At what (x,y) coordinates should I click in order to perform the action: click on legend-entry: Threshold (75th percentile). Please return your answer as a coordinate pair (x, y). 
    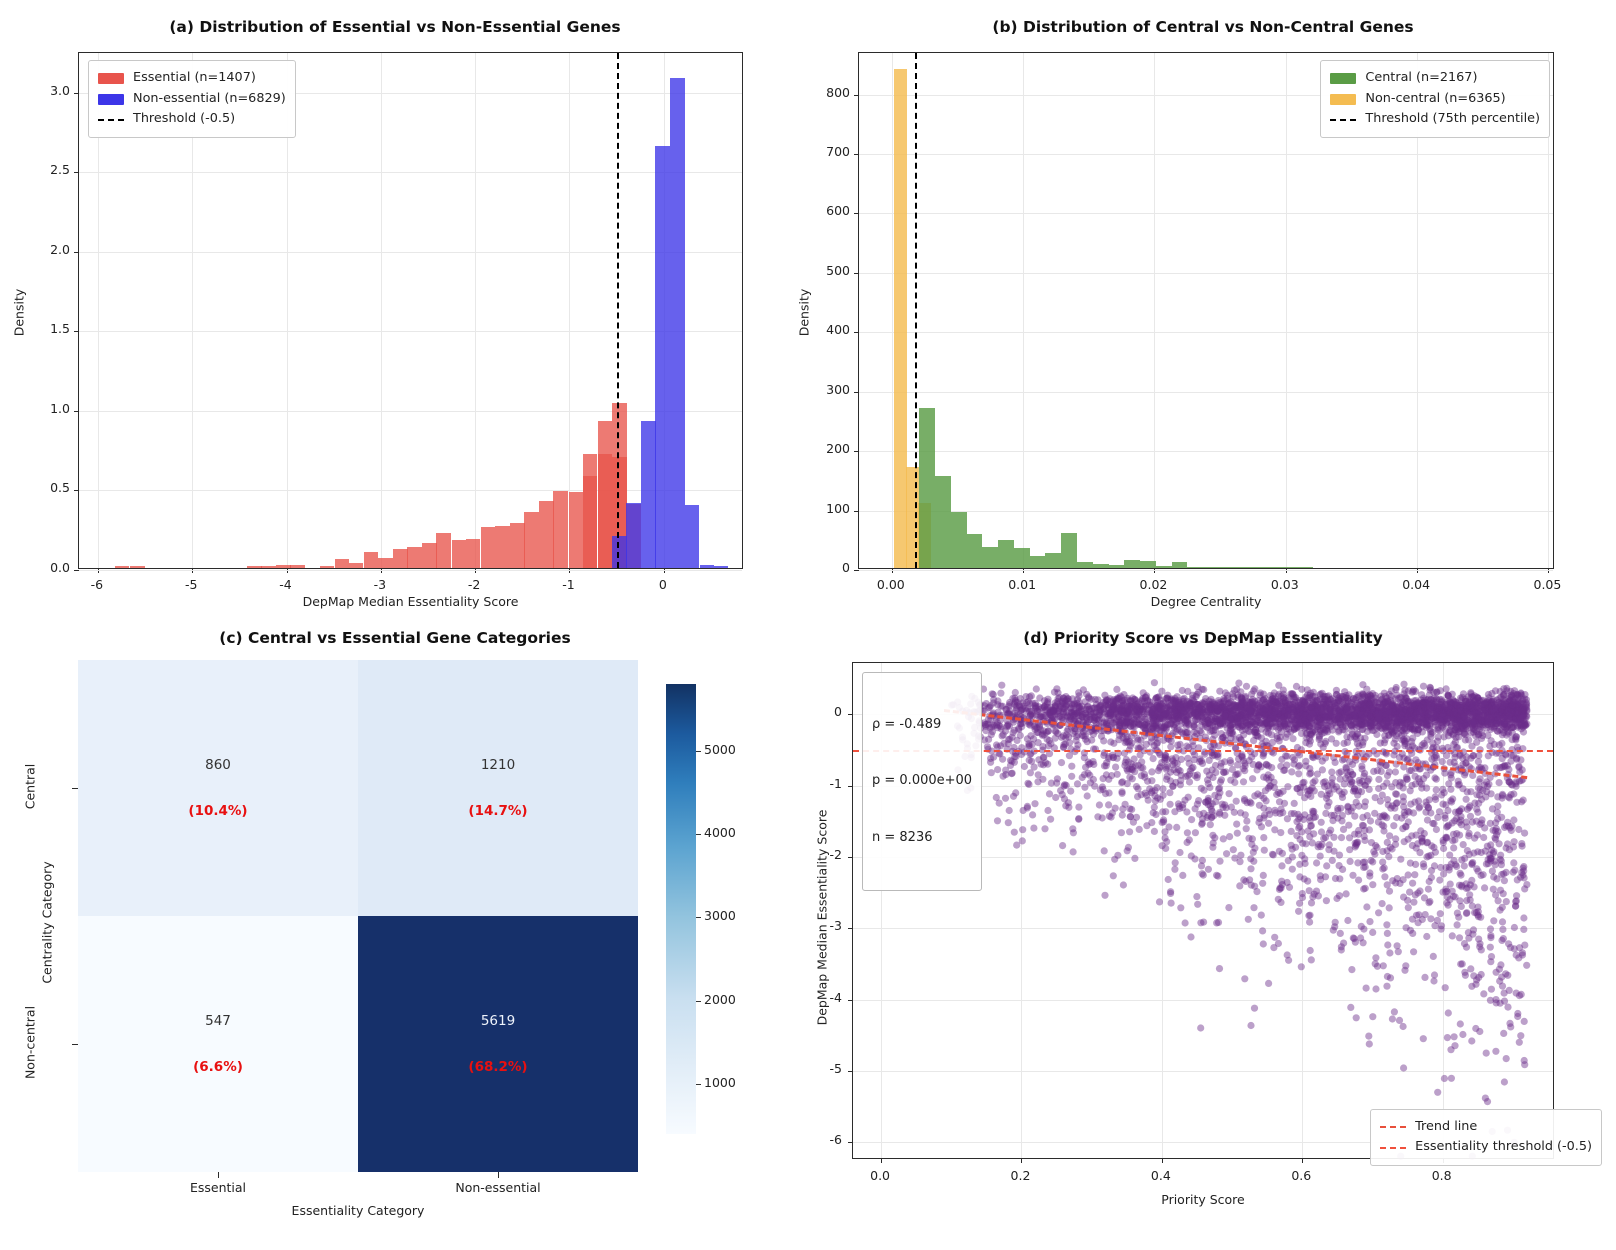
    Looking at the image, I should click on (1435, 119).